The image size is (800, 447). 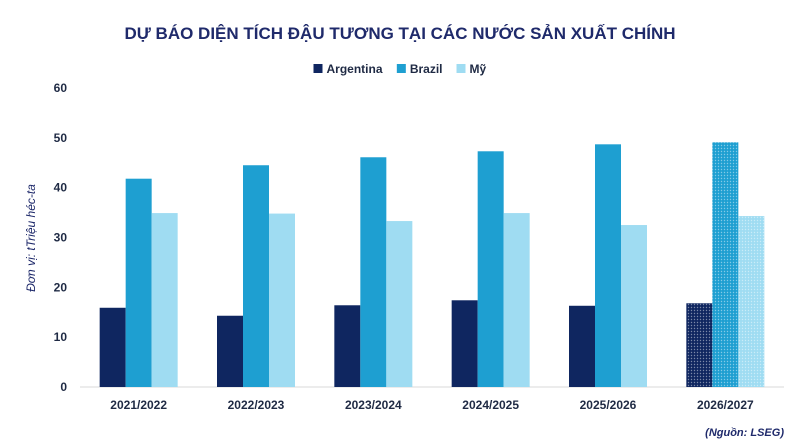 What do you see at coordinates (256, 276) in the screenshot?
I see `bar-brazil-2022-2023` at bounding box center [256, 276].